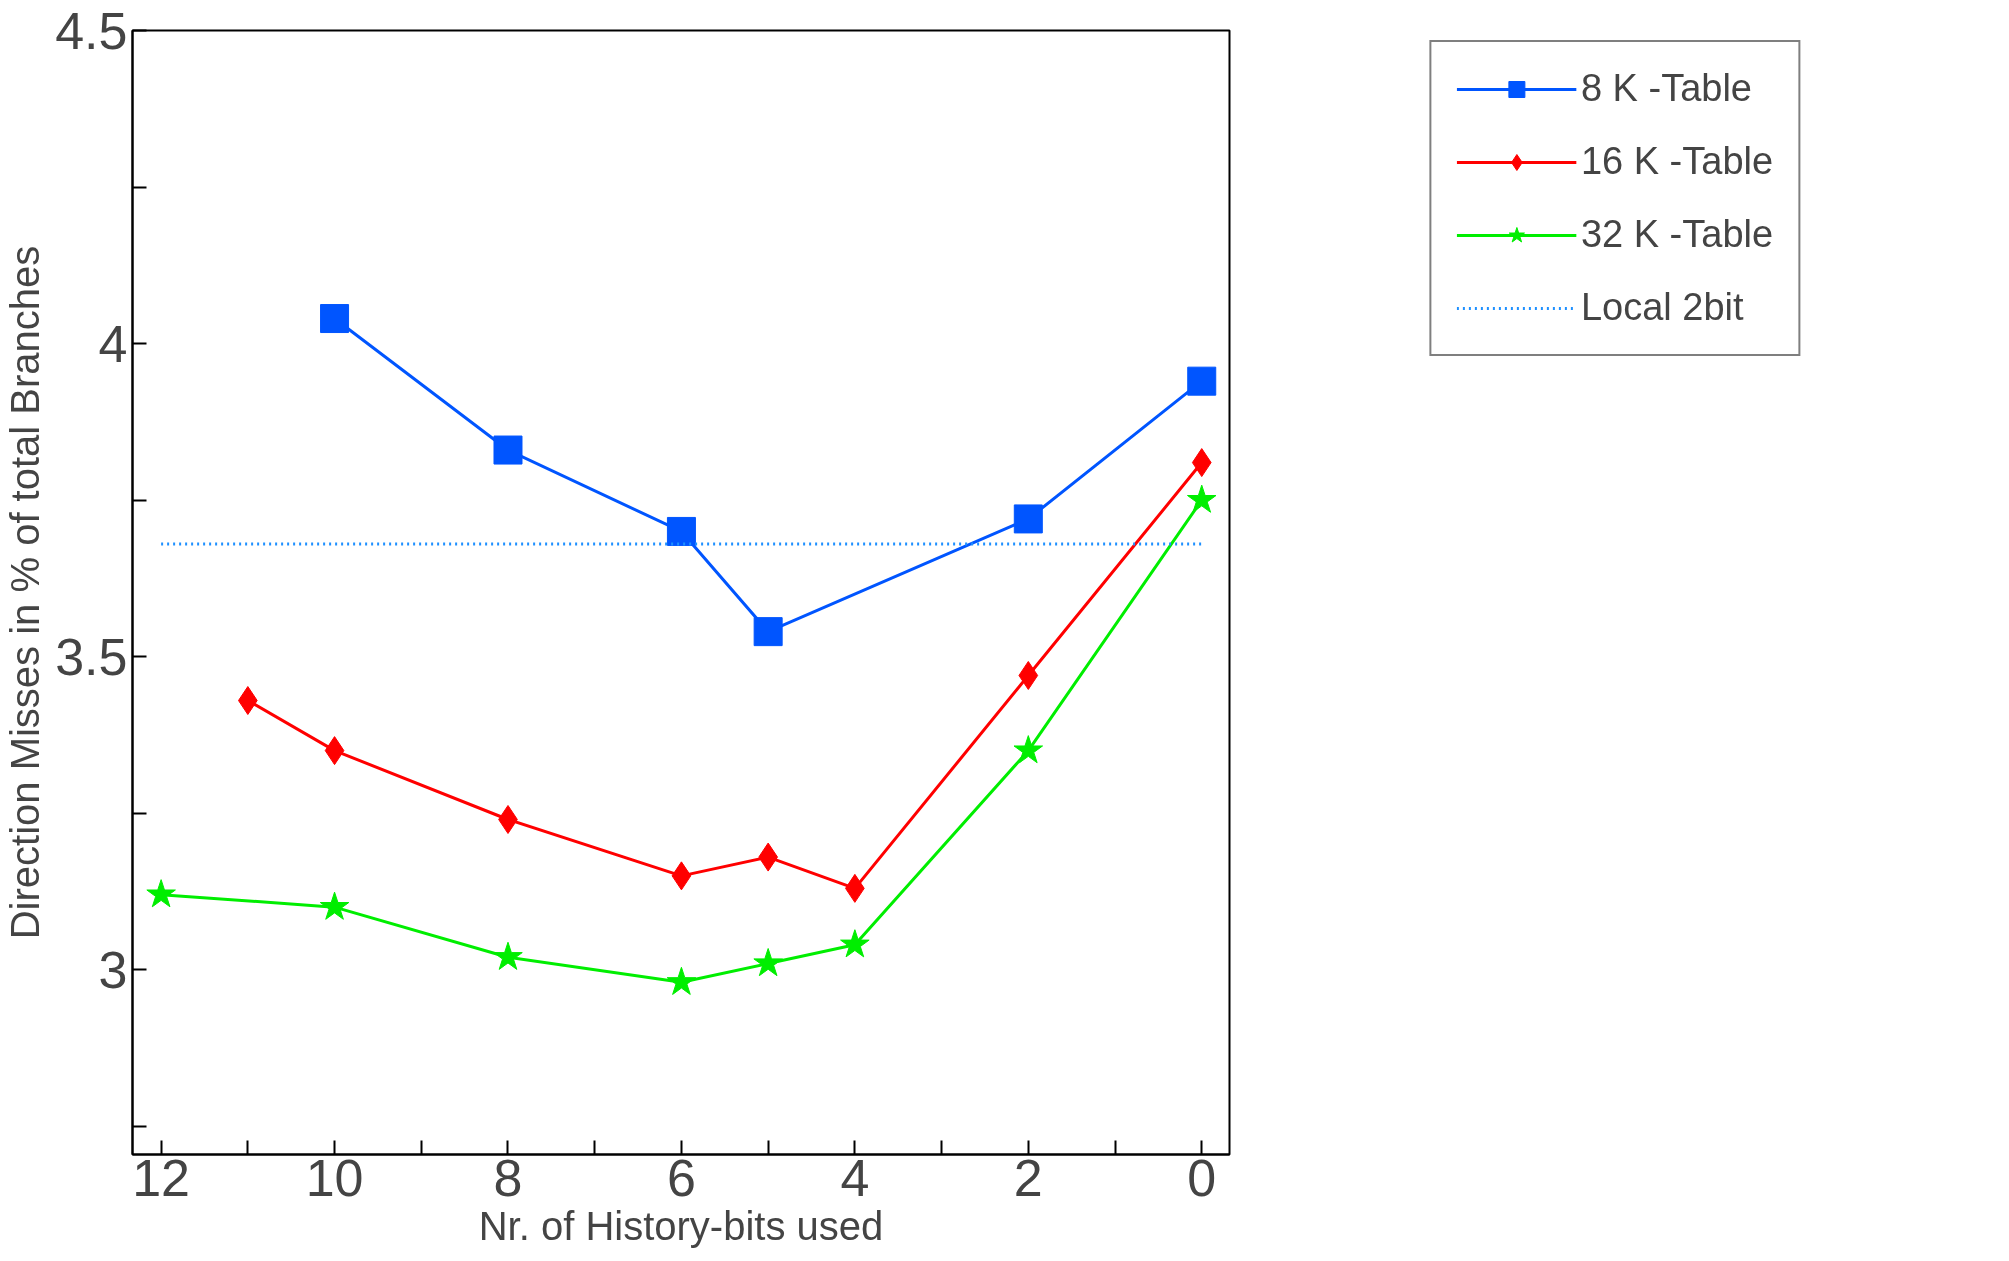 The height and width of the screenshot is (1261, 2009). What do you see at coordinates (334, 1177) in the screenshot?
I see `x-tick-label: 10` at bounding box center [334, 1177].